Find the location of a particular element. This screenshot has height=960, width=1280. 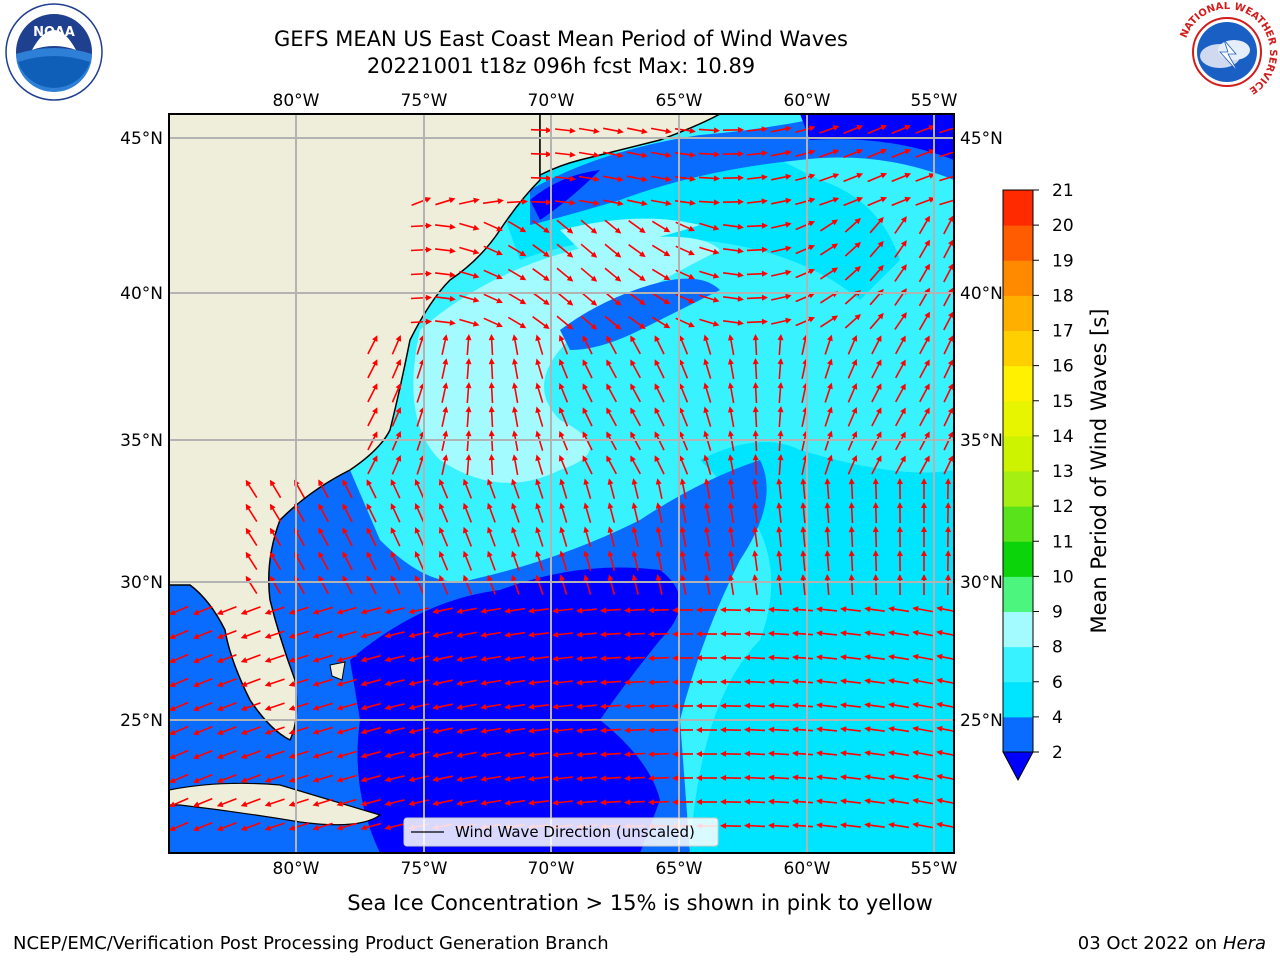

lat-label: 35°N is located at coordinates (141, 441).